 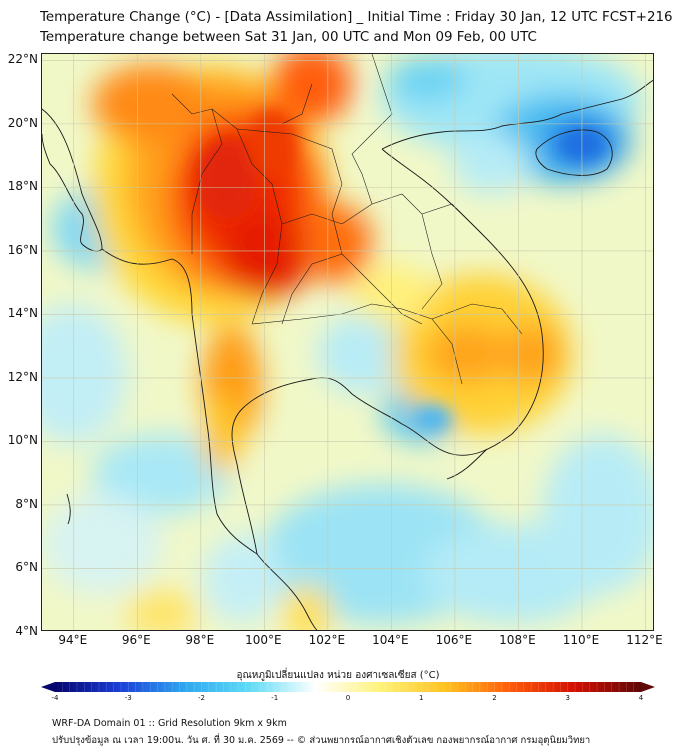 I want to click on lon-label: 100°E, so click(x=263, y=640).